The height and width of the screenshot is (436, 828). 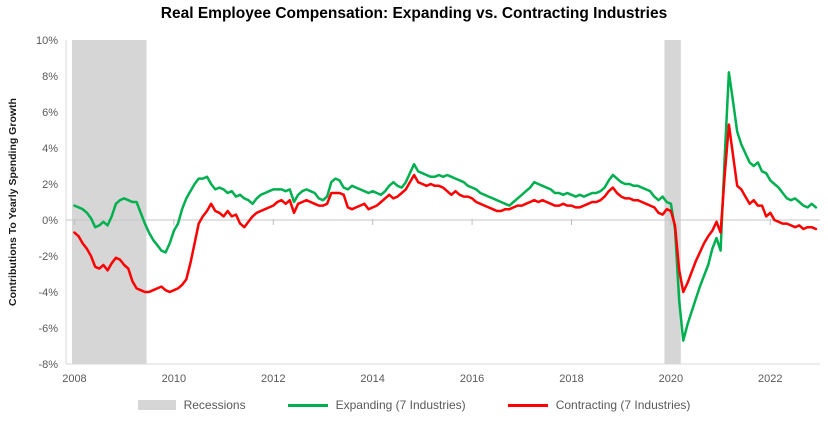 I want to click on svg-text: 2022, so click(x=770, y=379).